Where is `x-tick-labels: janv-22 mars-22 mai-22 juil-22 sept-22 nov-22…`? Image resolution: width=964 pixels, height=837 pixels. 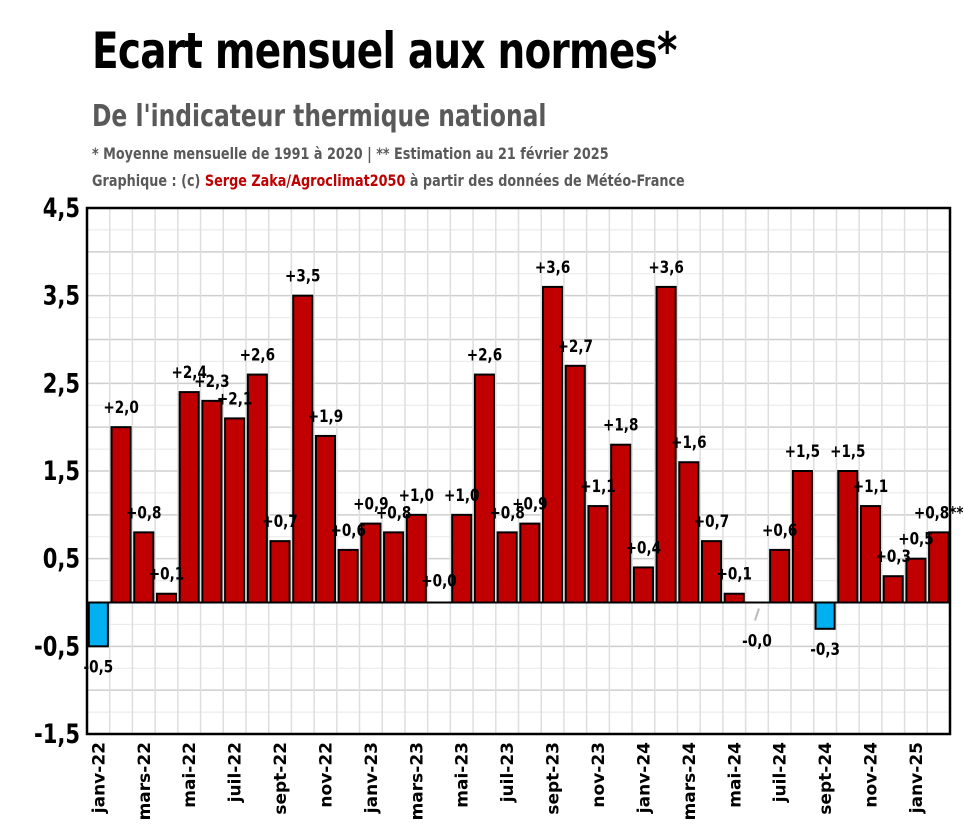 x-tick-labels: janv-22 mars-22 mai-22 juil-22 sept-22 nov-22… is located at coordinates (508, 781).